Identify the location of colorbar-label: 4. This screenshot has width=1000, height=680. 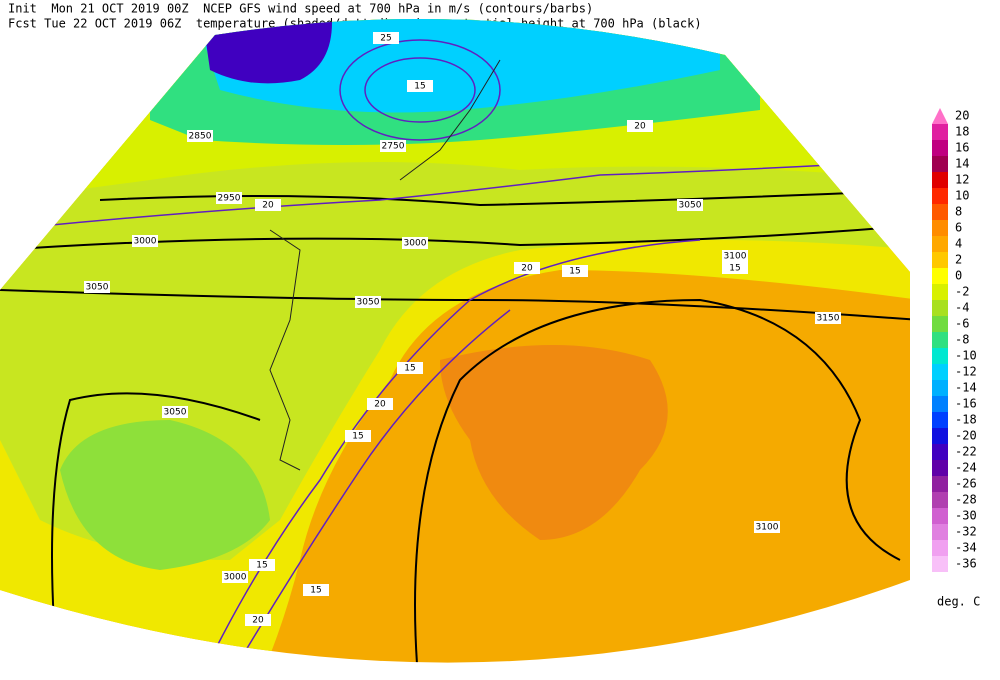
(958, 244).